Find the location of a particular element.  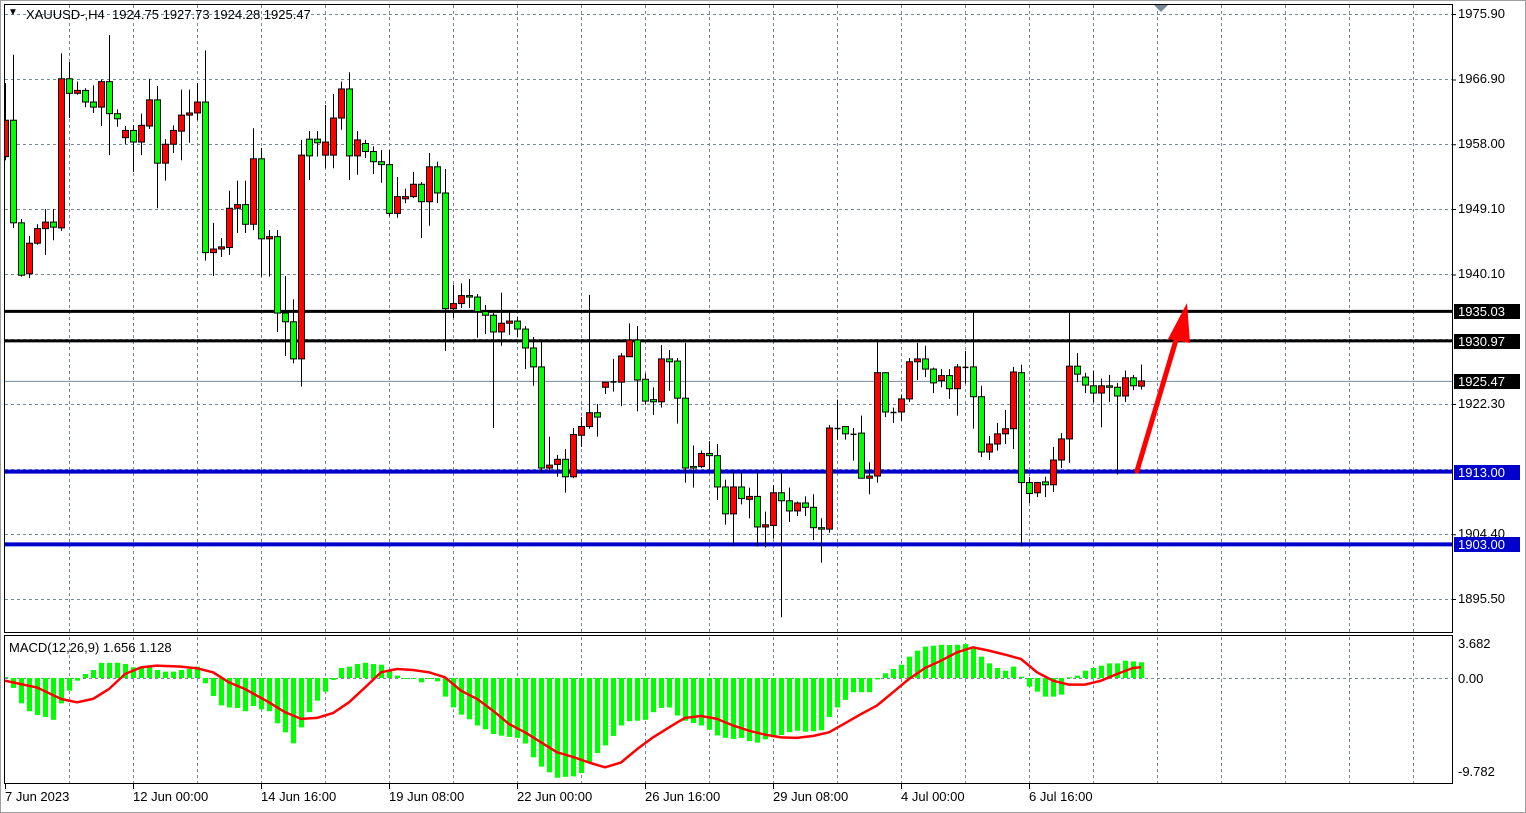

collapse-triangle-icon: ▼ is located at coordinates (13, 12).